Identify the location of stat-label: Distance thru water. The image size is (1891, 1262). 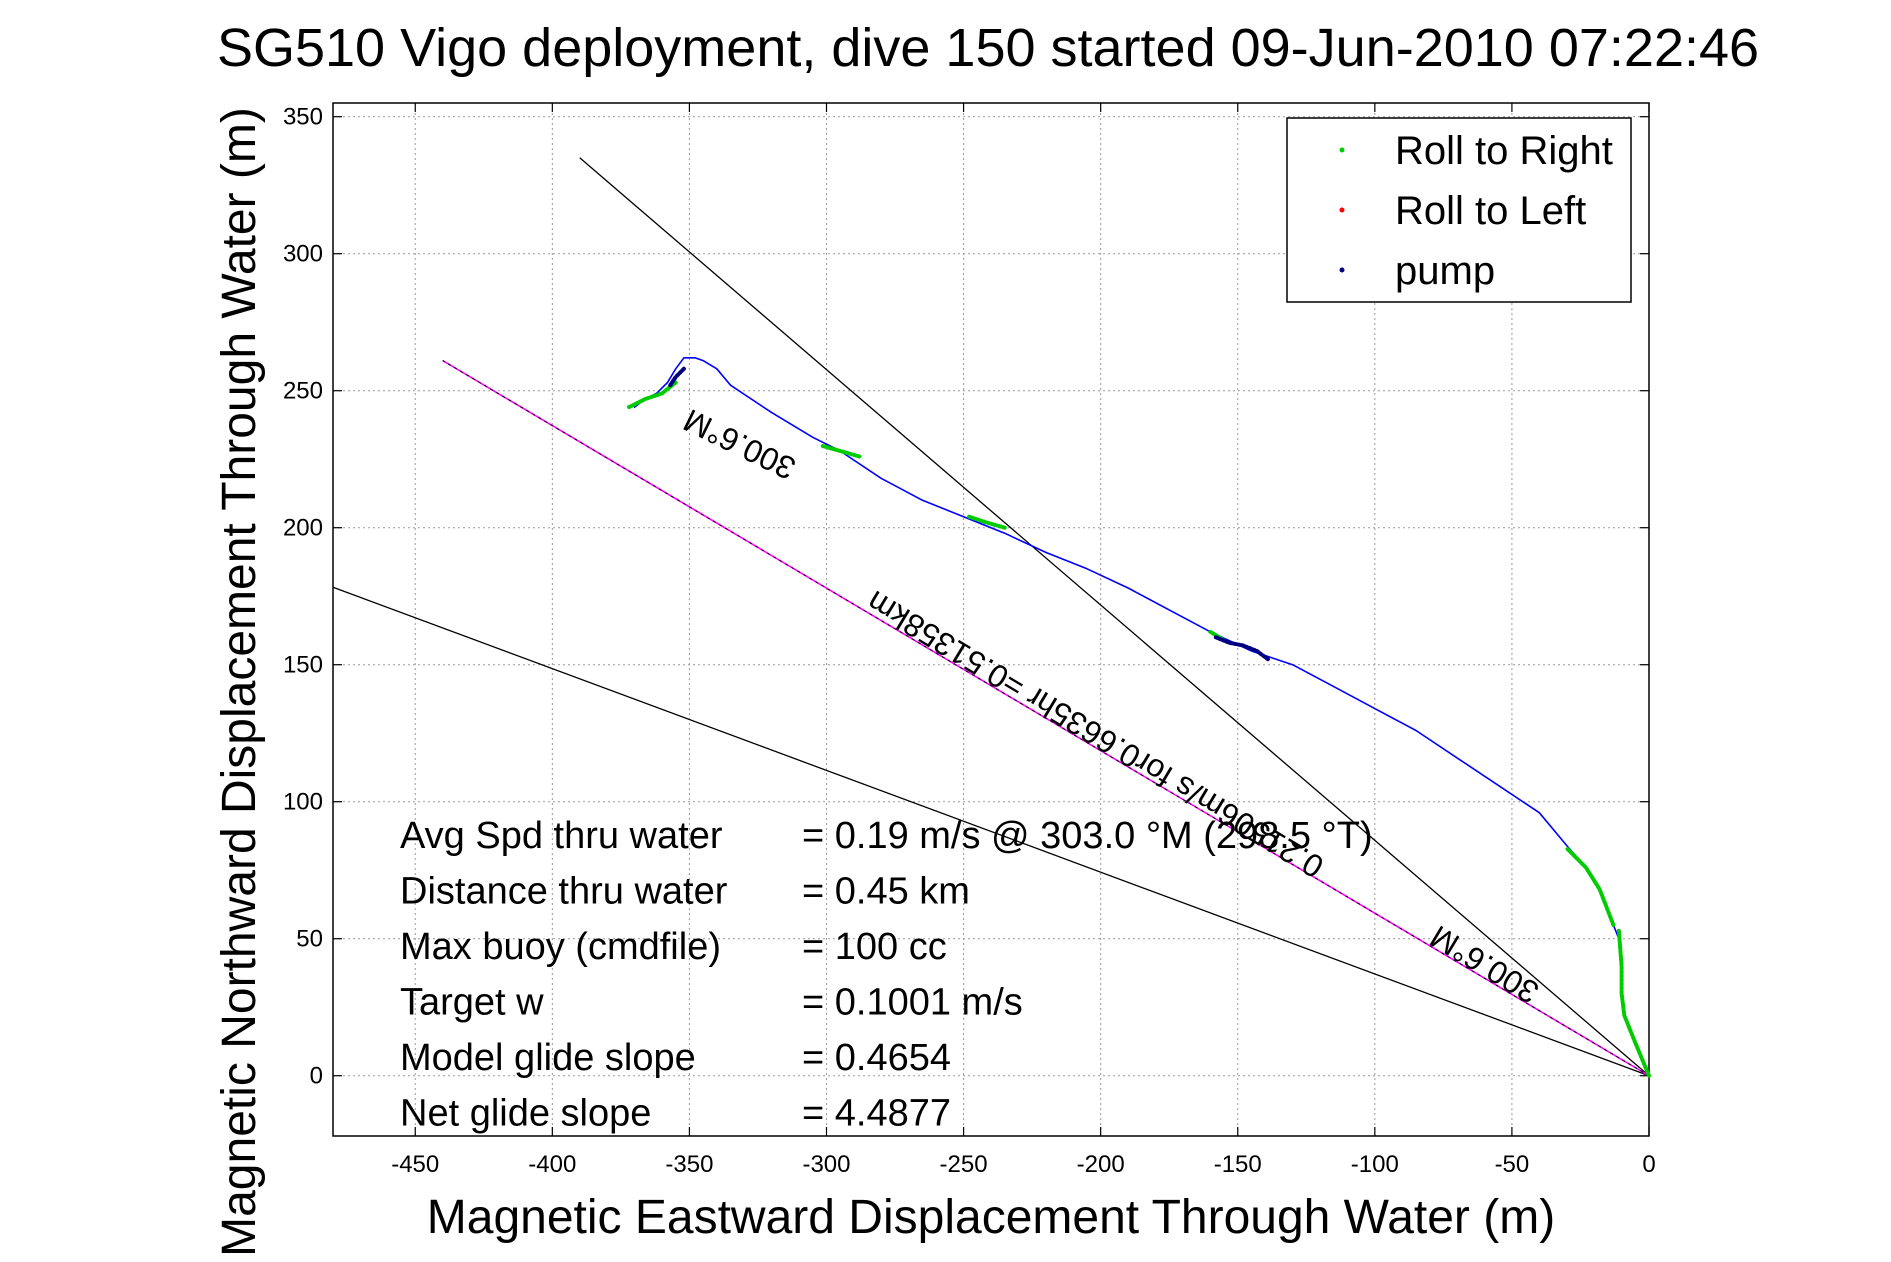
(564, 892).